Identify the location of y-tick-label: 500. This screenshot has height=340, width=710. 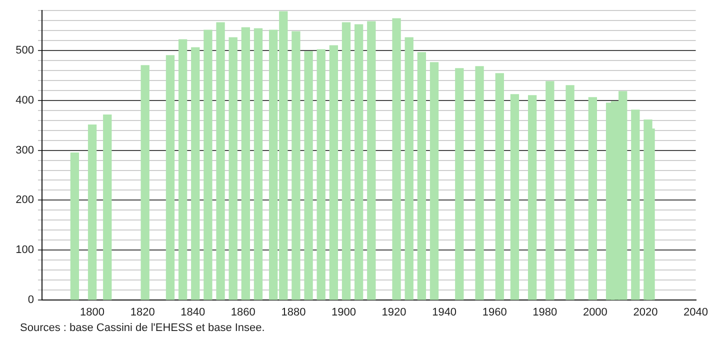
(25, 50).